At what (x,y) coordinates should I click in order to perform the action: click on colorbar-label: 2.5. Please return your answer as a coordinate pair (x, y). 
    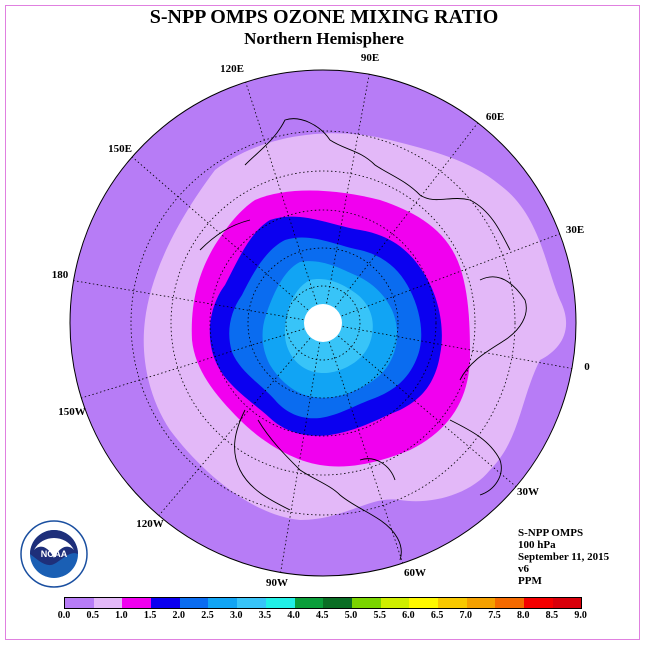
    Looking at the image, I should click on (207, 615).